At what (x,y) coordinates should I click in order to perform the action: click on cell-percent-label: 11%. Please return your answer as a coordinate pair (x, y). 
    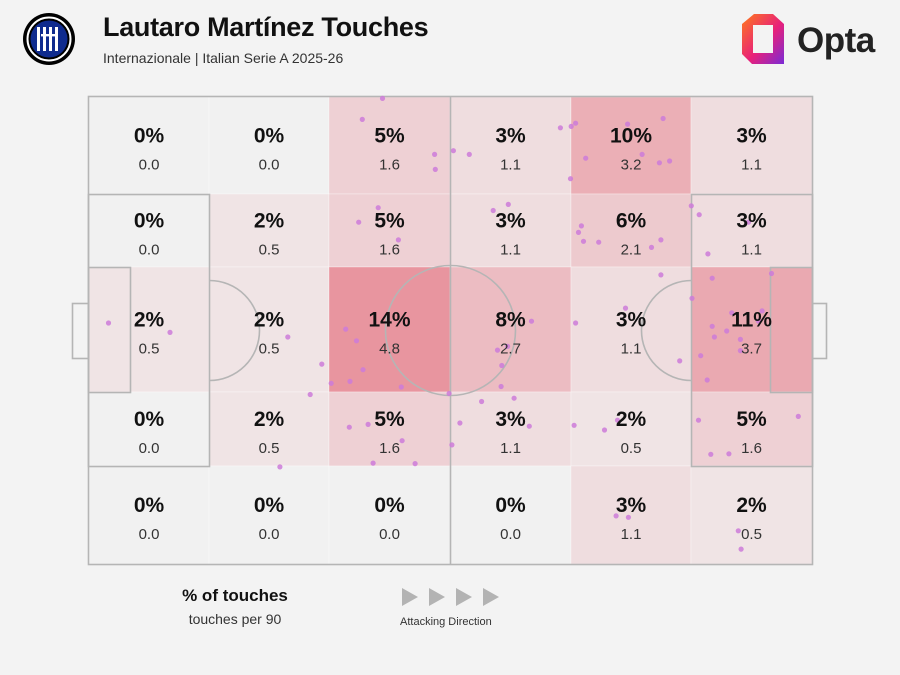
    Looking at the image, I should click on (751, 320).